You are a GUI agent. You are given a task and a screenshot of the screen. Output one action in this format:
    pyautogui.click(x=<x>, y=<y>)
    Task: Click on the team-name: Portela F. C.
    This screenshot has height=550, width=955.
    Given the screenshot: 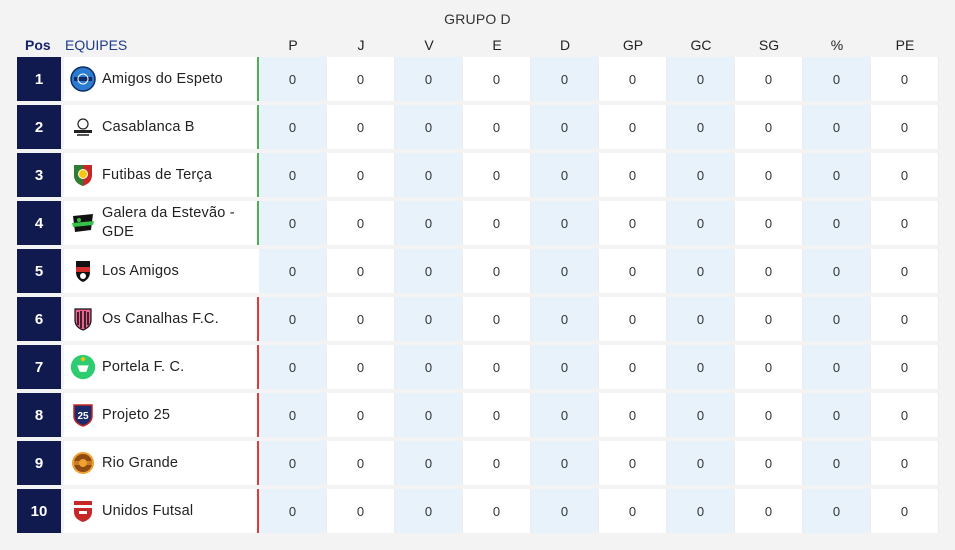 What is the action you would take?
    pyautogui.click(x=143, y=366)
    